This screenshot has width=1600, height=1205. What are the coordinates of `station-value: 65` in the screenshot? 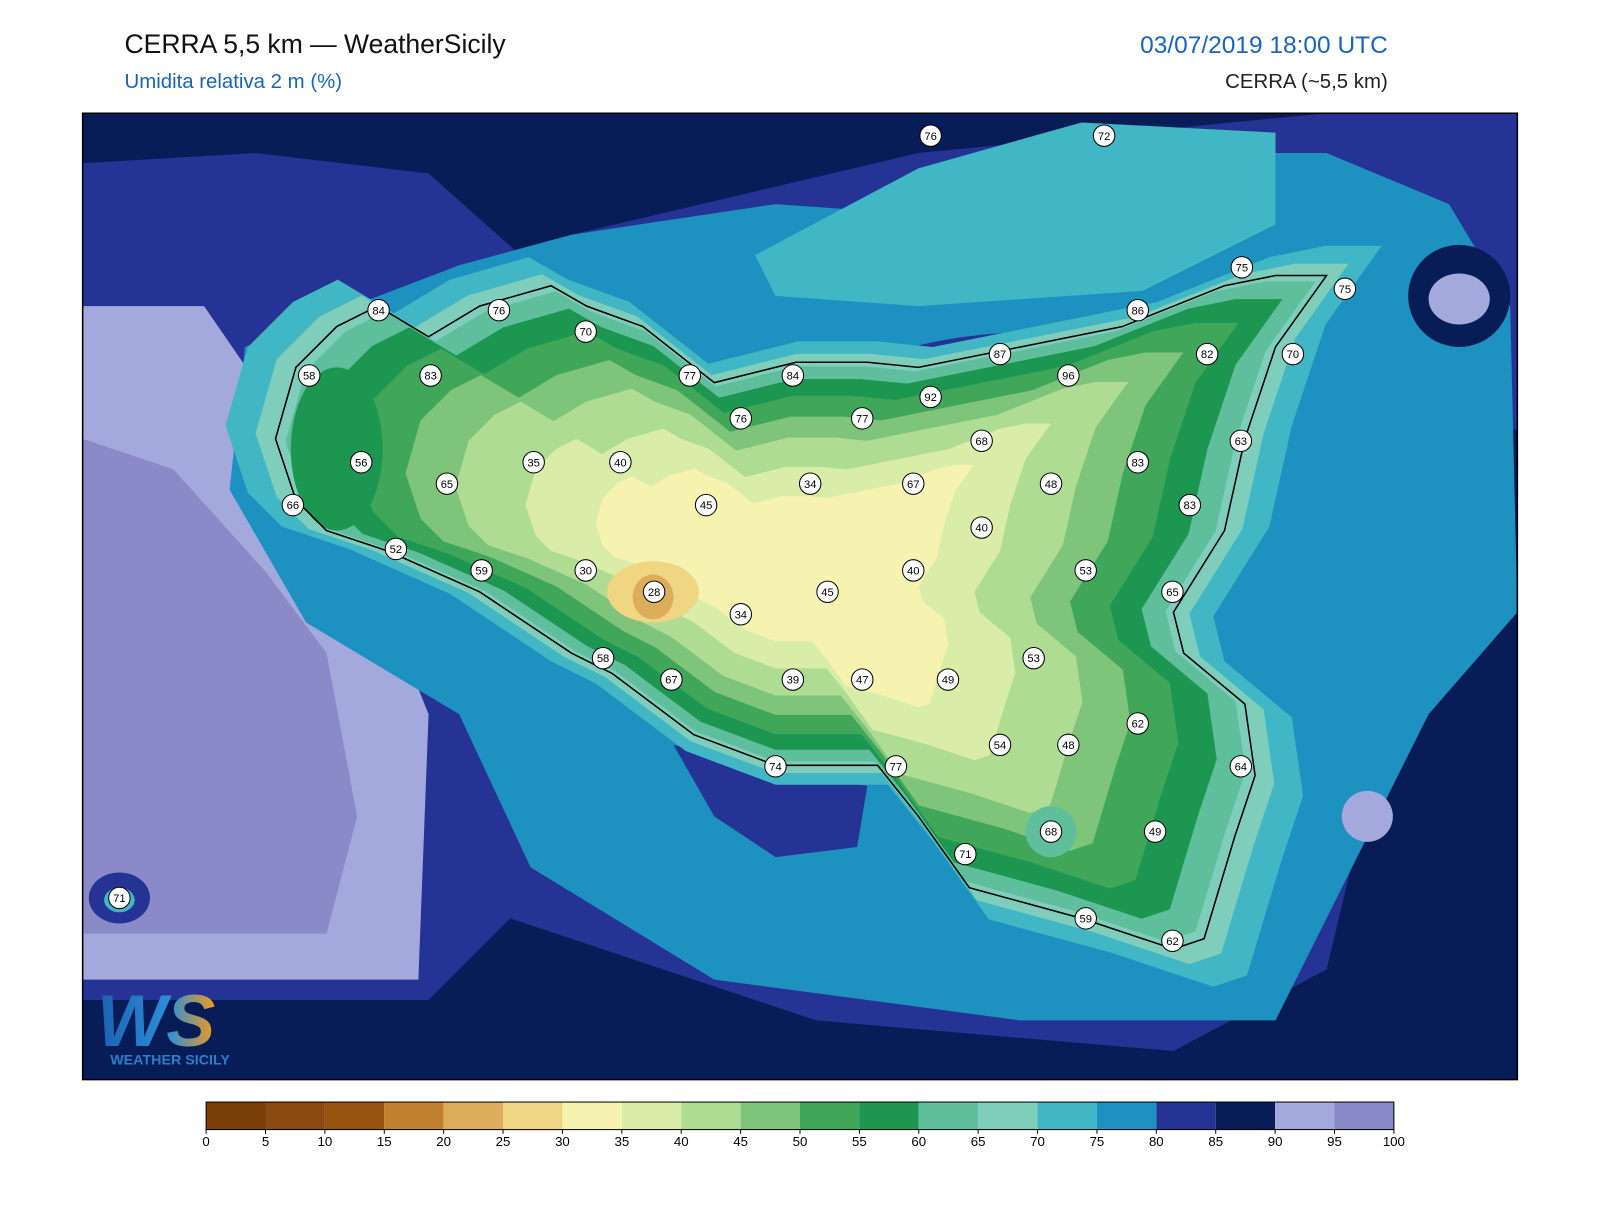 It's located at (1172, 593).